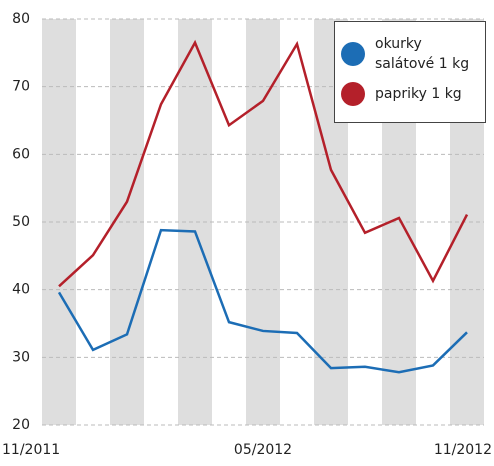 The width and height of the screenshot is (494, 466). What do you see at coordinates (21, 87) in the screenshot?
I see `y-tick-label: 70` at bounding box center [21, 87].